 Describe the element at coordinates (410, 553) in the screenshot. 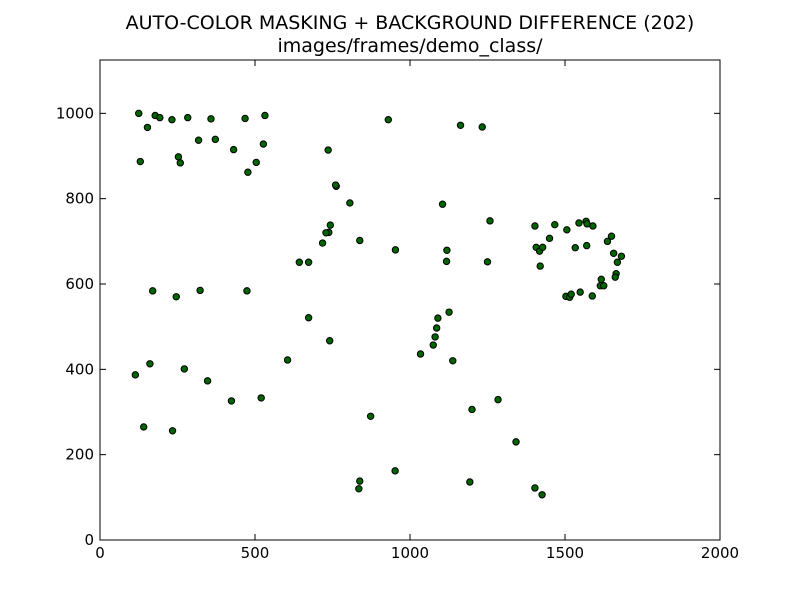

I see `x-tick-label: 1000` at that location.